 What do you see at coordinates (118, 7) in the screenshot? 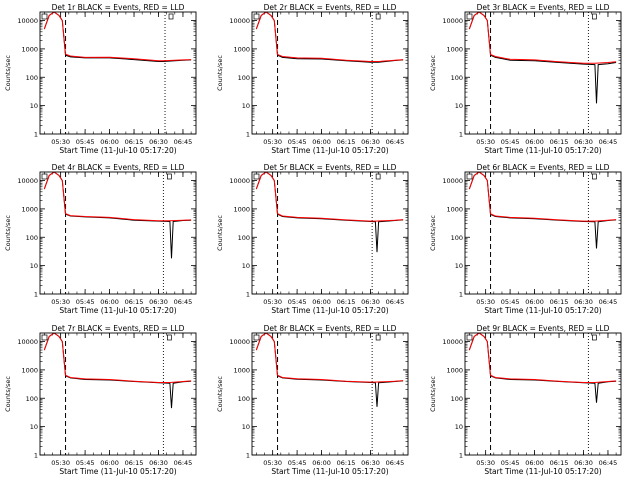
I see `chart-title: Det 1r BLACK = Events, RED = LLD` at bounding box center [118, 7].